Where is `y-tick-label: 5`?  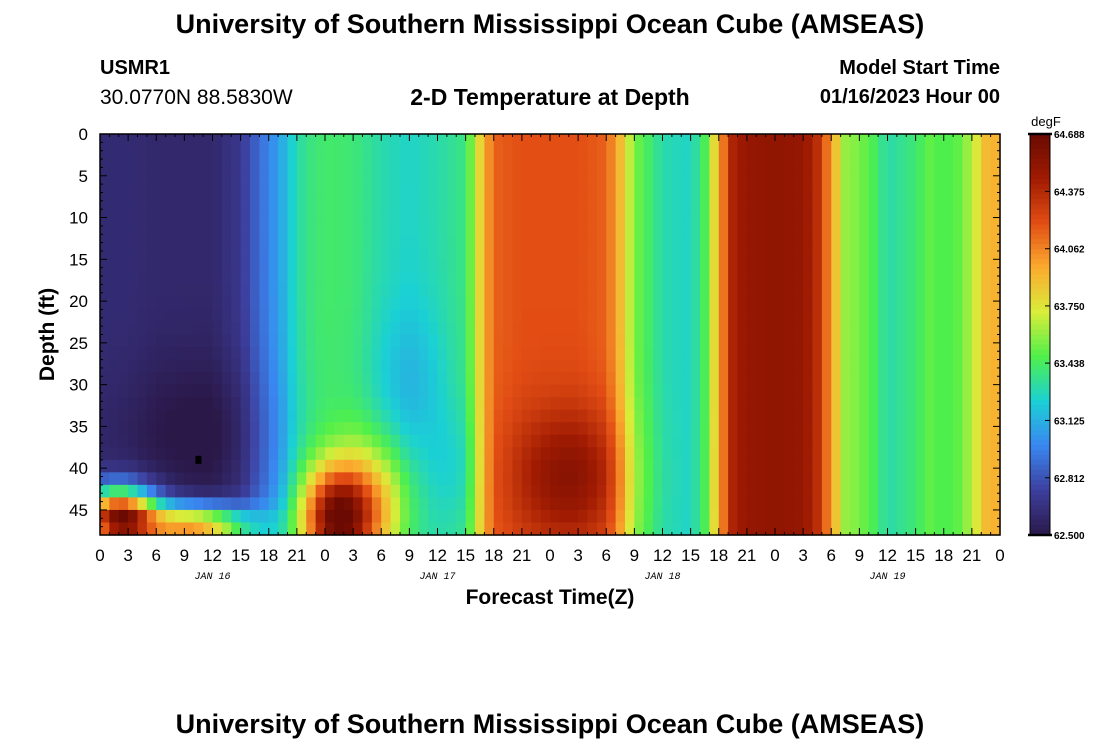 y-tick-label: 5 is located at coordinates (83, 176).